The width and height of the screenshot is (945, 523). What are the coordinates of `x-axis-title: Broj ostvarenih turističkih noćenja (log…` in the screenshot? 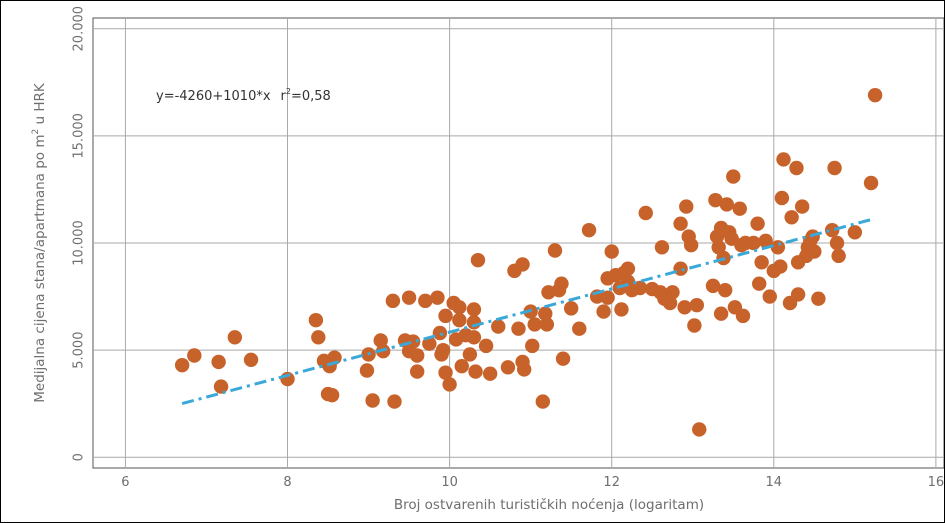 It's located at (549, 505).